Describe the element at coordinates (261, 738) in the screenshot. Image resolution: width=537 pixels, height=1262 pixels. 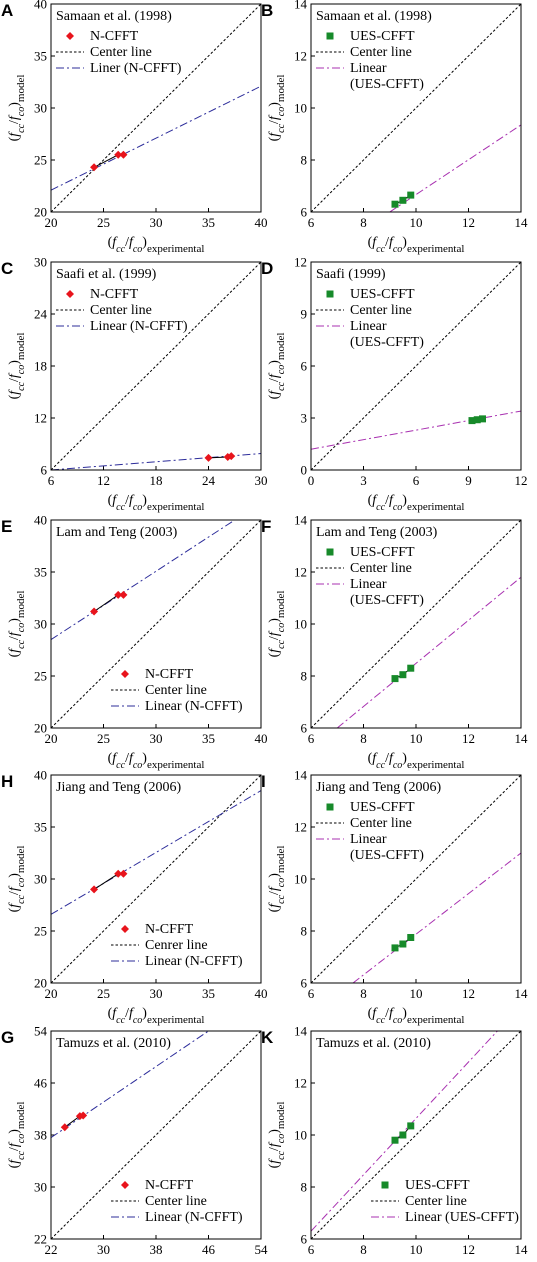
I see `x-tick-label: 40` at that location.